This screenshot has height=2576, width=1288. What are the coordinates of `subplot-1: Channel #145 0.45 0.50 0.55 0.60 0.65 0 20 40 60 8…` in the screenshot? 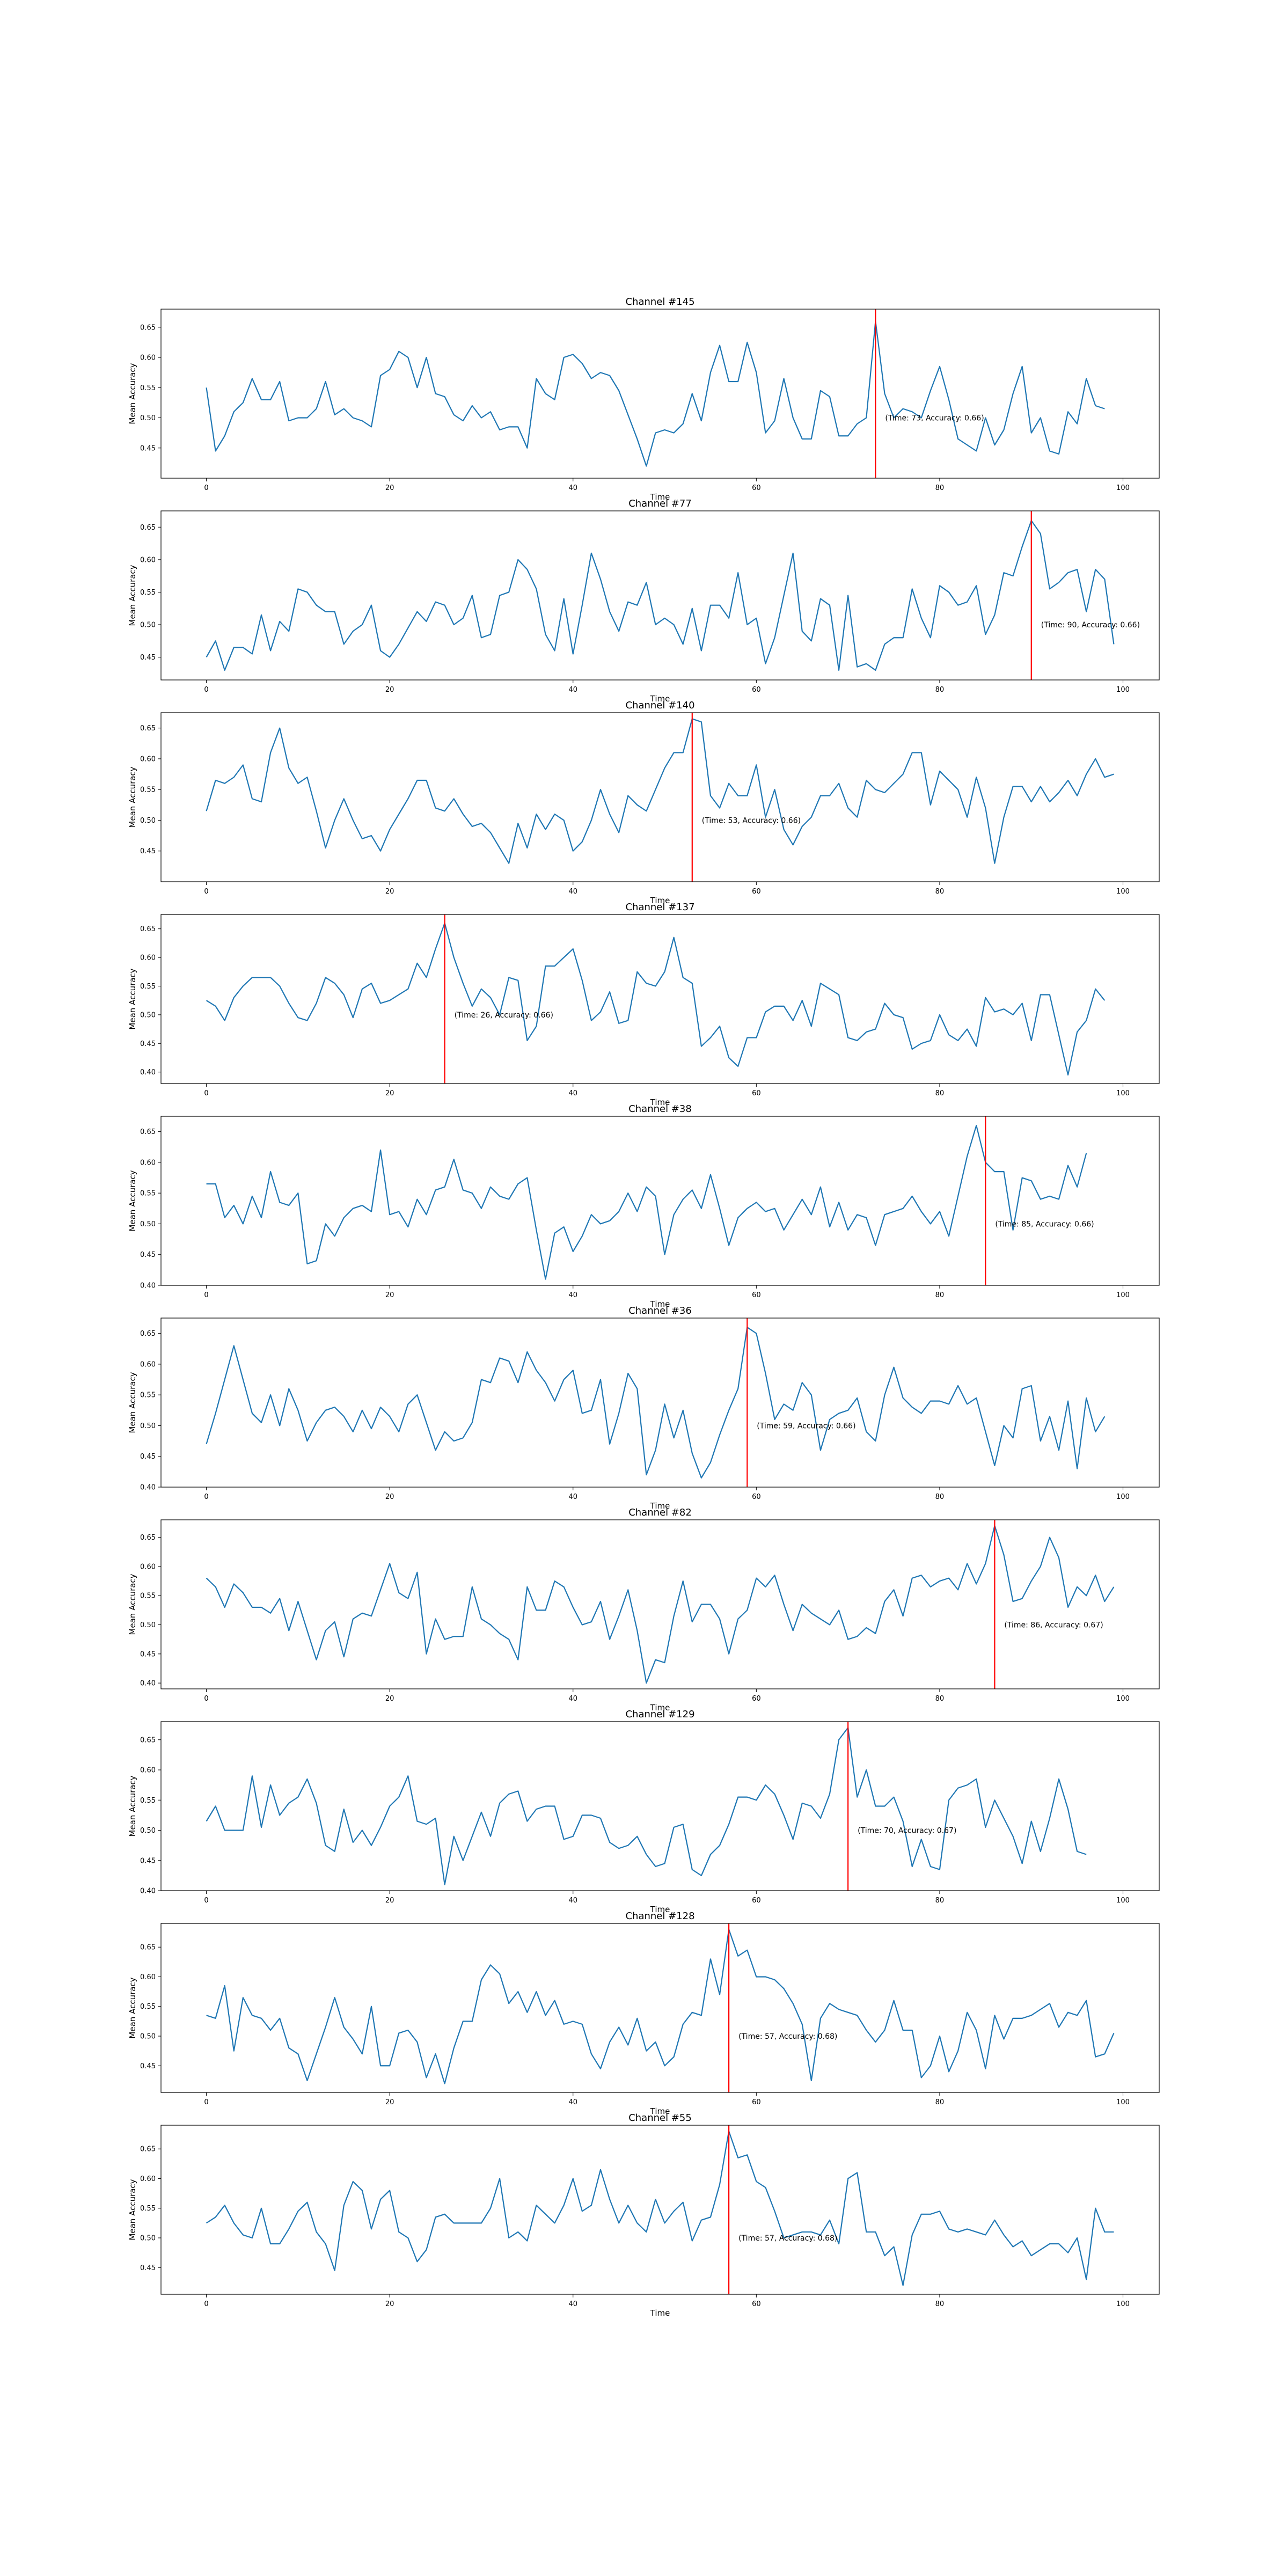 It's located at (644, 399).